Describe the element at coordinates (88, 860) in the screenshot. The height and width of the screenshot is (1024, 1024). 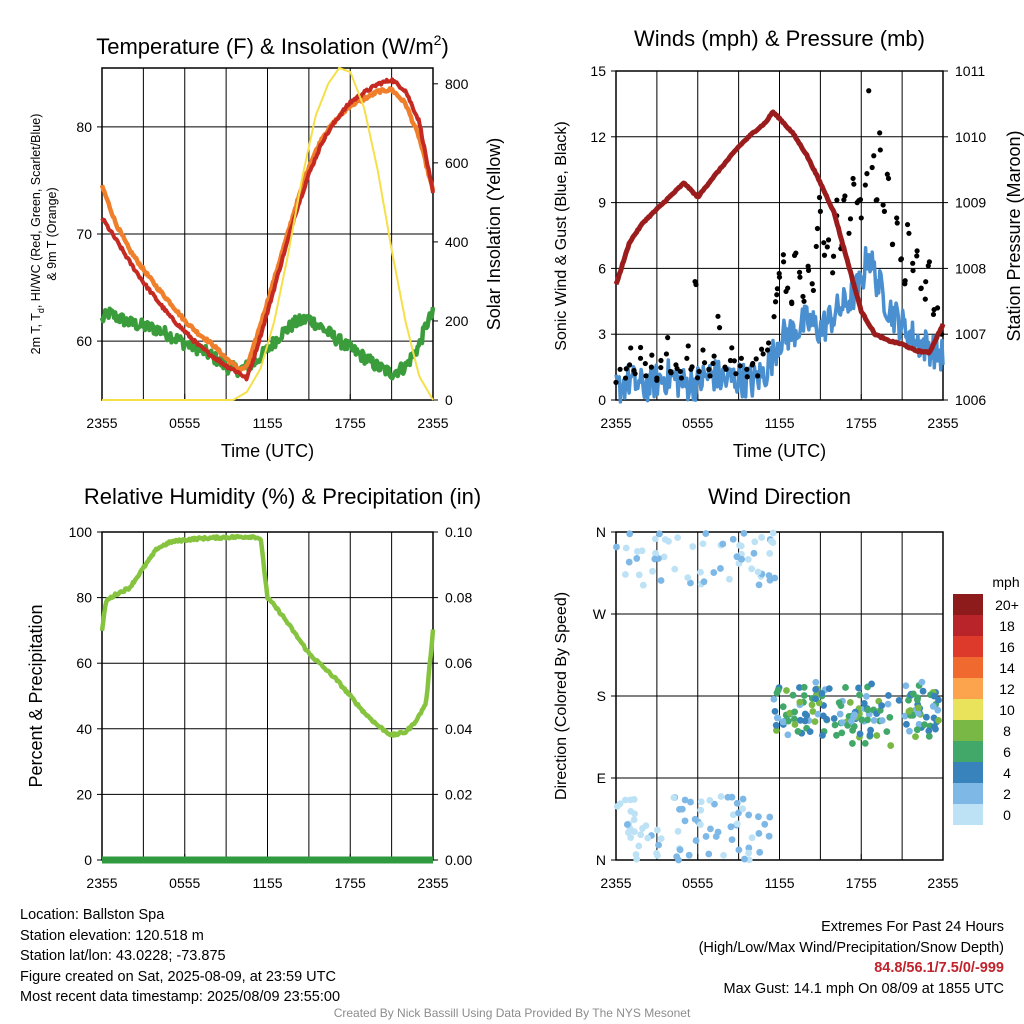
I see `y-tick-label: 0` at that location.